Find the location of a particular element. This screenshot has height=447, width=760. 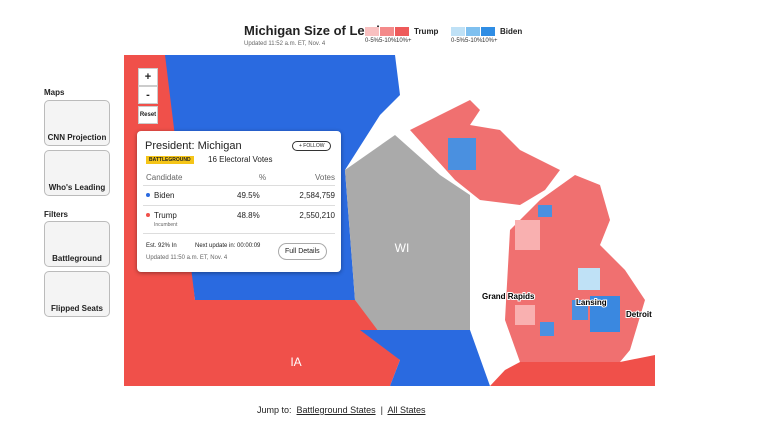

map-button: CNN Projection is located at coordinates (77, 123).